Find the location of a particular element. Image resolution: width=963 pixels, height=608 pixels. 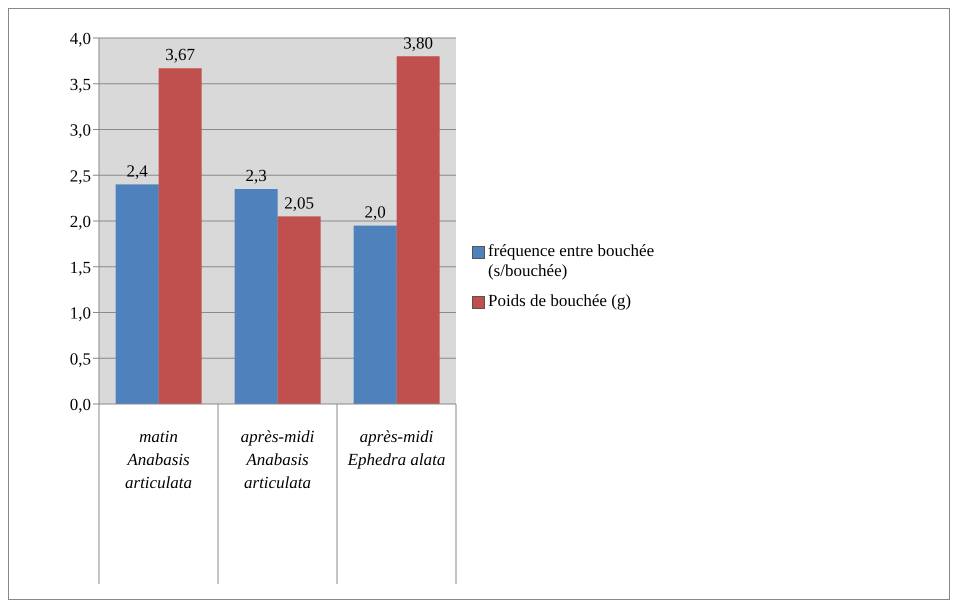

y-tick-label: 3,0 is located at coordinates (80, 130).